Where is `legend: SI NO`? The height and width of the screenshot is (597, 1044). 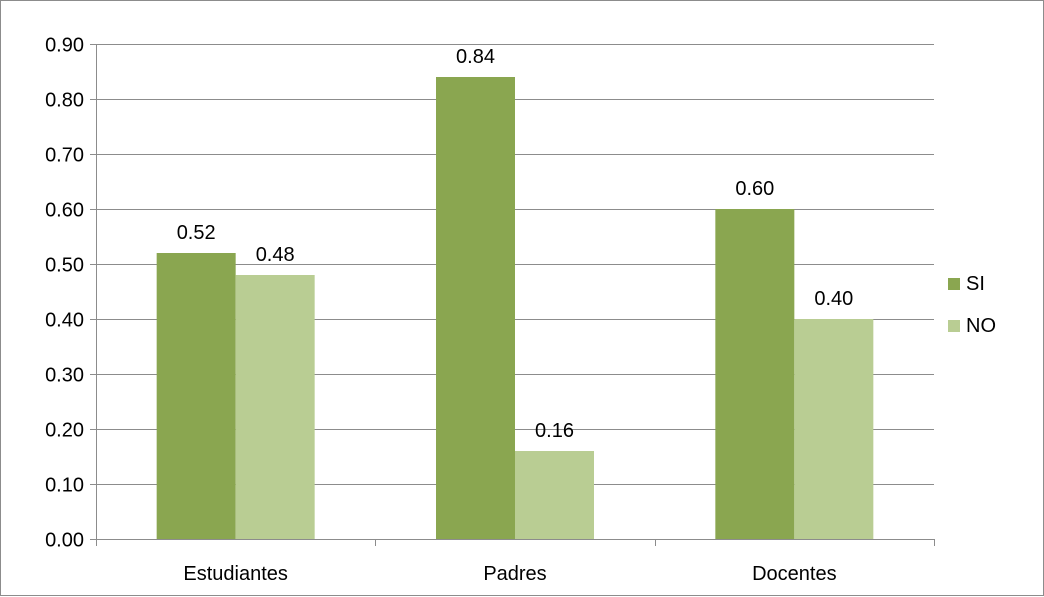 legend: SI NO is located at coordinates (972, 305).